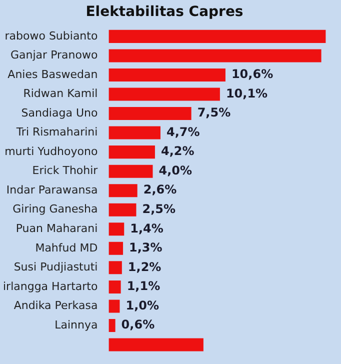 Image resolution: width=341 pixels, height=364 pixels. Describe the element at coordinates (56, 305) in the screenshot. I see `y-tick-label: Andika Perkasa` at that location.